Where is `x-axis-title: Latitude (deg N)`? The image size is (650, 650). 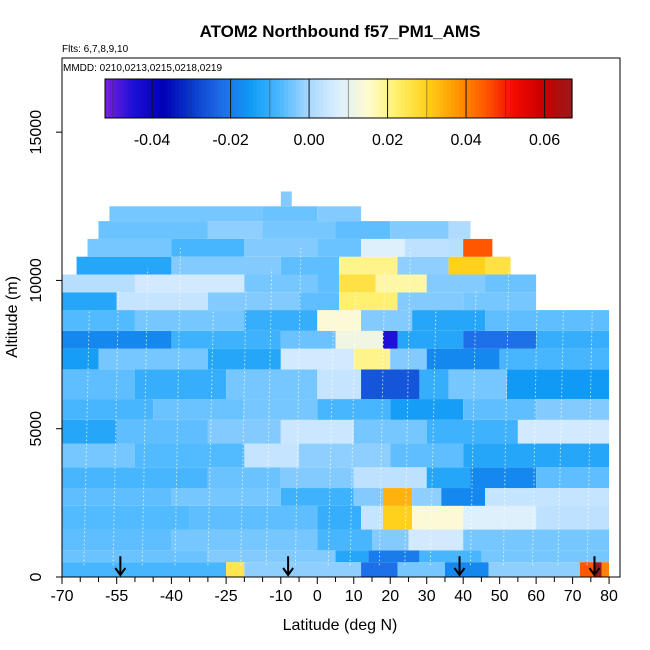 x-axis-title: Latitude (deg N) is located at coordinates (340, 625).